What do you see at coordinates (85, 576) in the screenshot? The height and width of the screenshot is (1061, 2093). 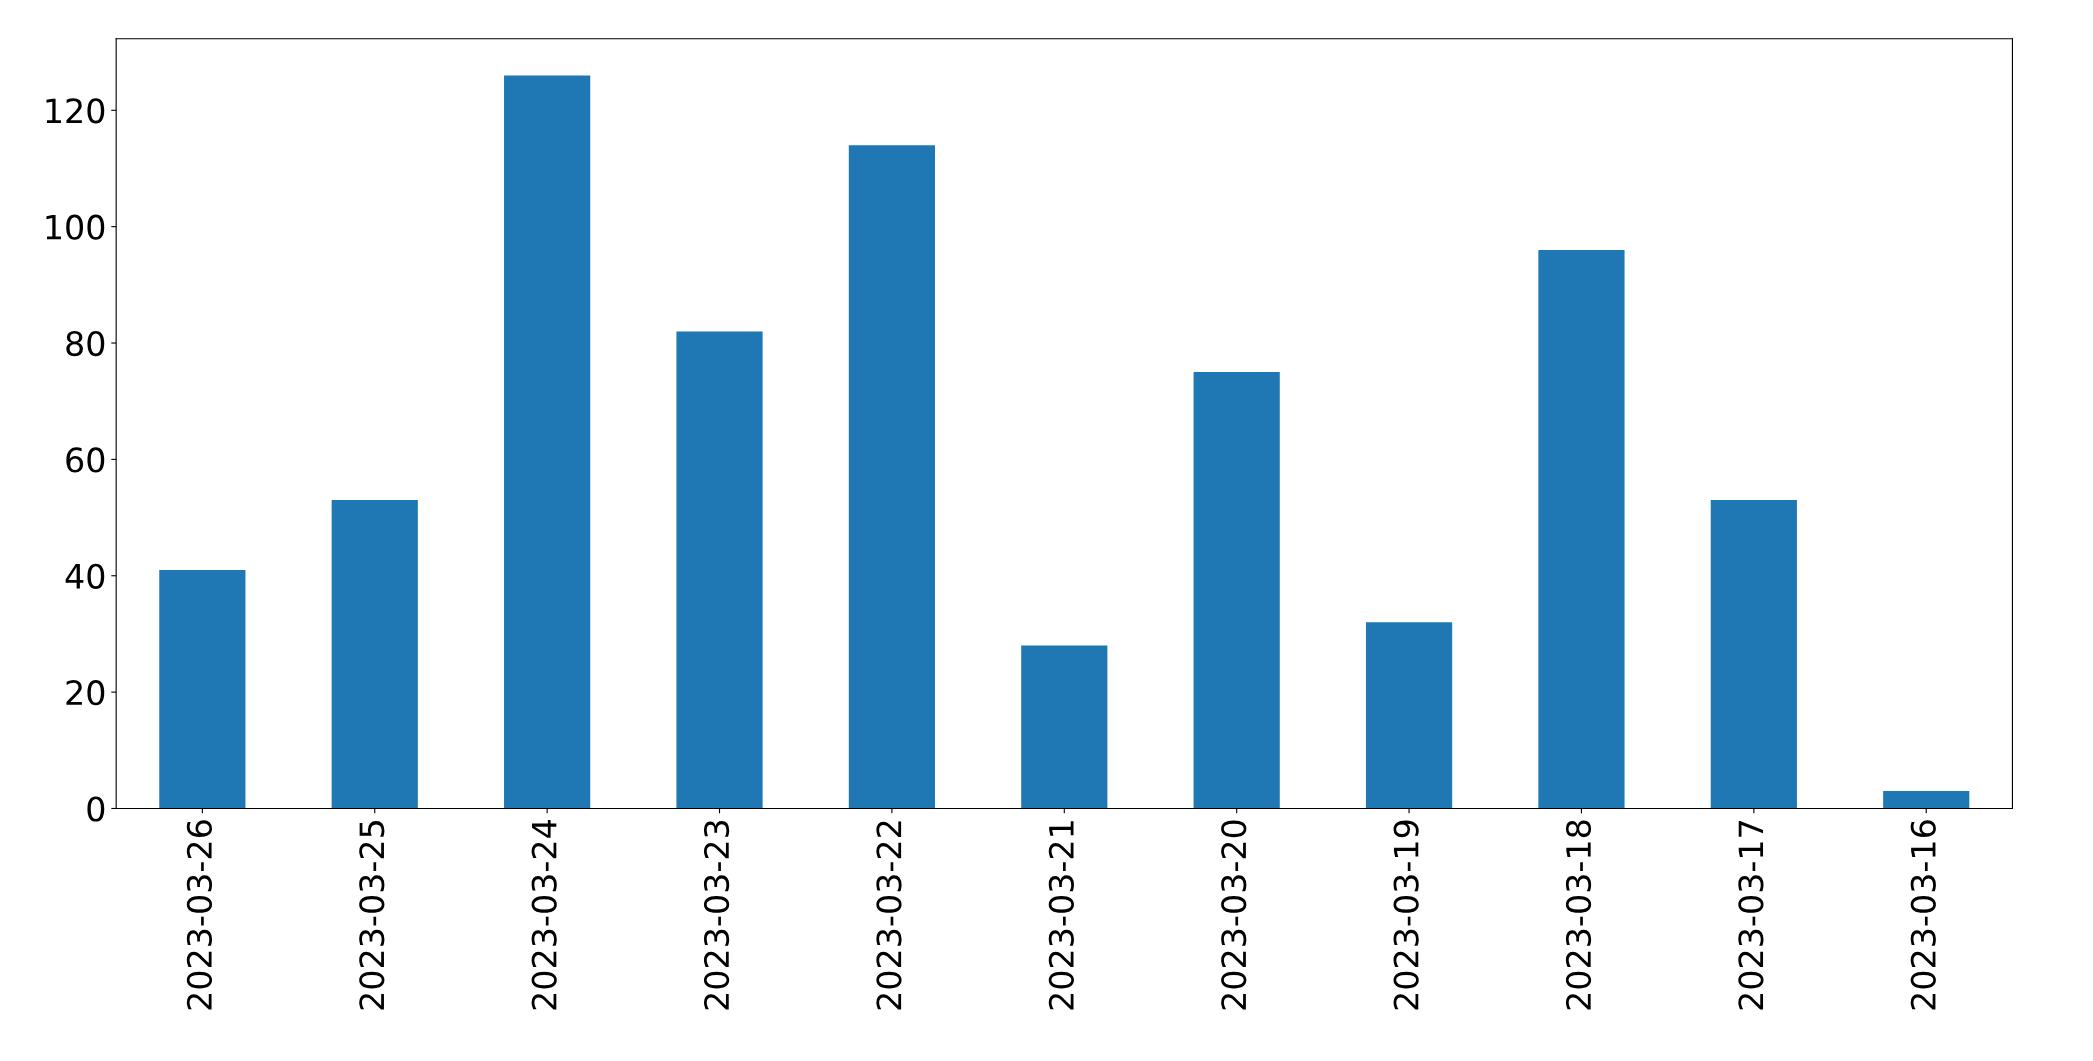 I see `y-tick-label: 40` at bounding box center [85, 576].